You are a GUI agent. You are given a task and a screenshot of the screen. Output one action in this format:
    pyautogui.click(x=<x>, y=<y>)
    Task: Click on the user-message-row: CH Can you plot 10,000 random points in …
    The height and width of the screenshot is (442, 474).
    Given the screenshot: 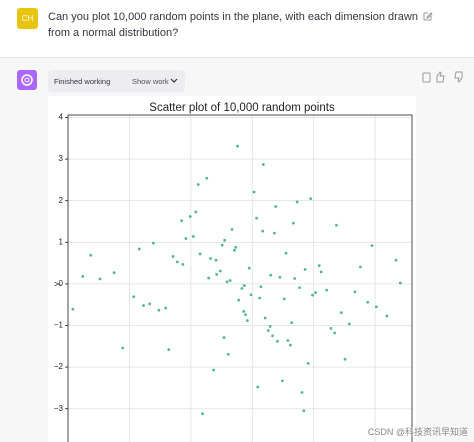 What is the action you would take?
    pyautogui.click(x=237, y=29)
    